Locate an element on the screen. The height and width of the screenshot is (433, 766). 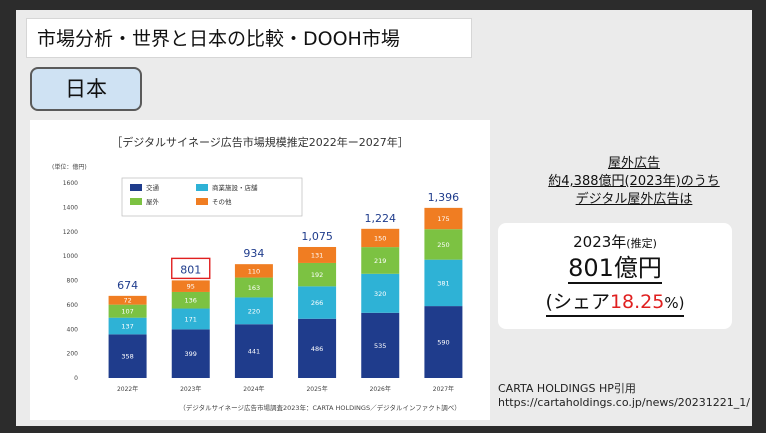
x-tick-label: 2027年 is located at coordinates (443, 389).